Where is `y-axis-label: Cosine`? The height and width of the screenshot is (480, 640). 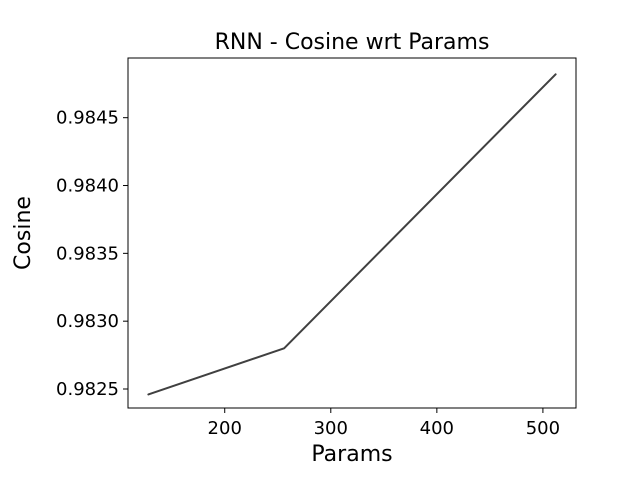
y-axis-label: Cosine is located at coordinates (23, 233).